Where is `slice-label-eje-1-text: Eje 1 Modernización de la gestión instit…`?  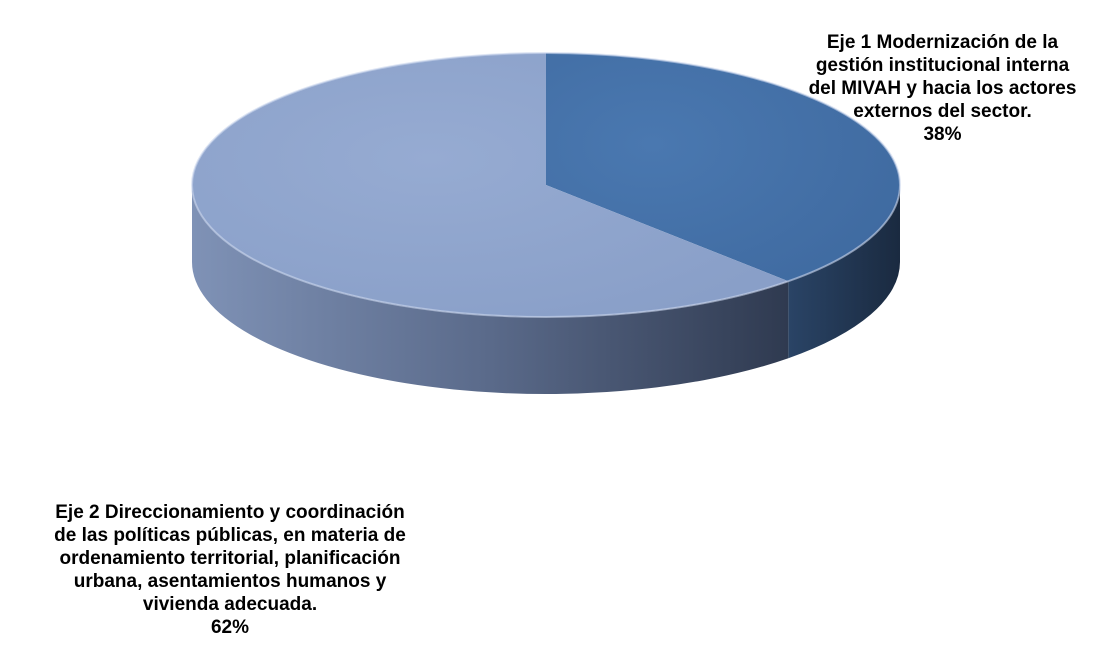 slice-label-eje-1-text: Eje 1 Modernización de la gestión instit… is located at coordinates (942, 77).